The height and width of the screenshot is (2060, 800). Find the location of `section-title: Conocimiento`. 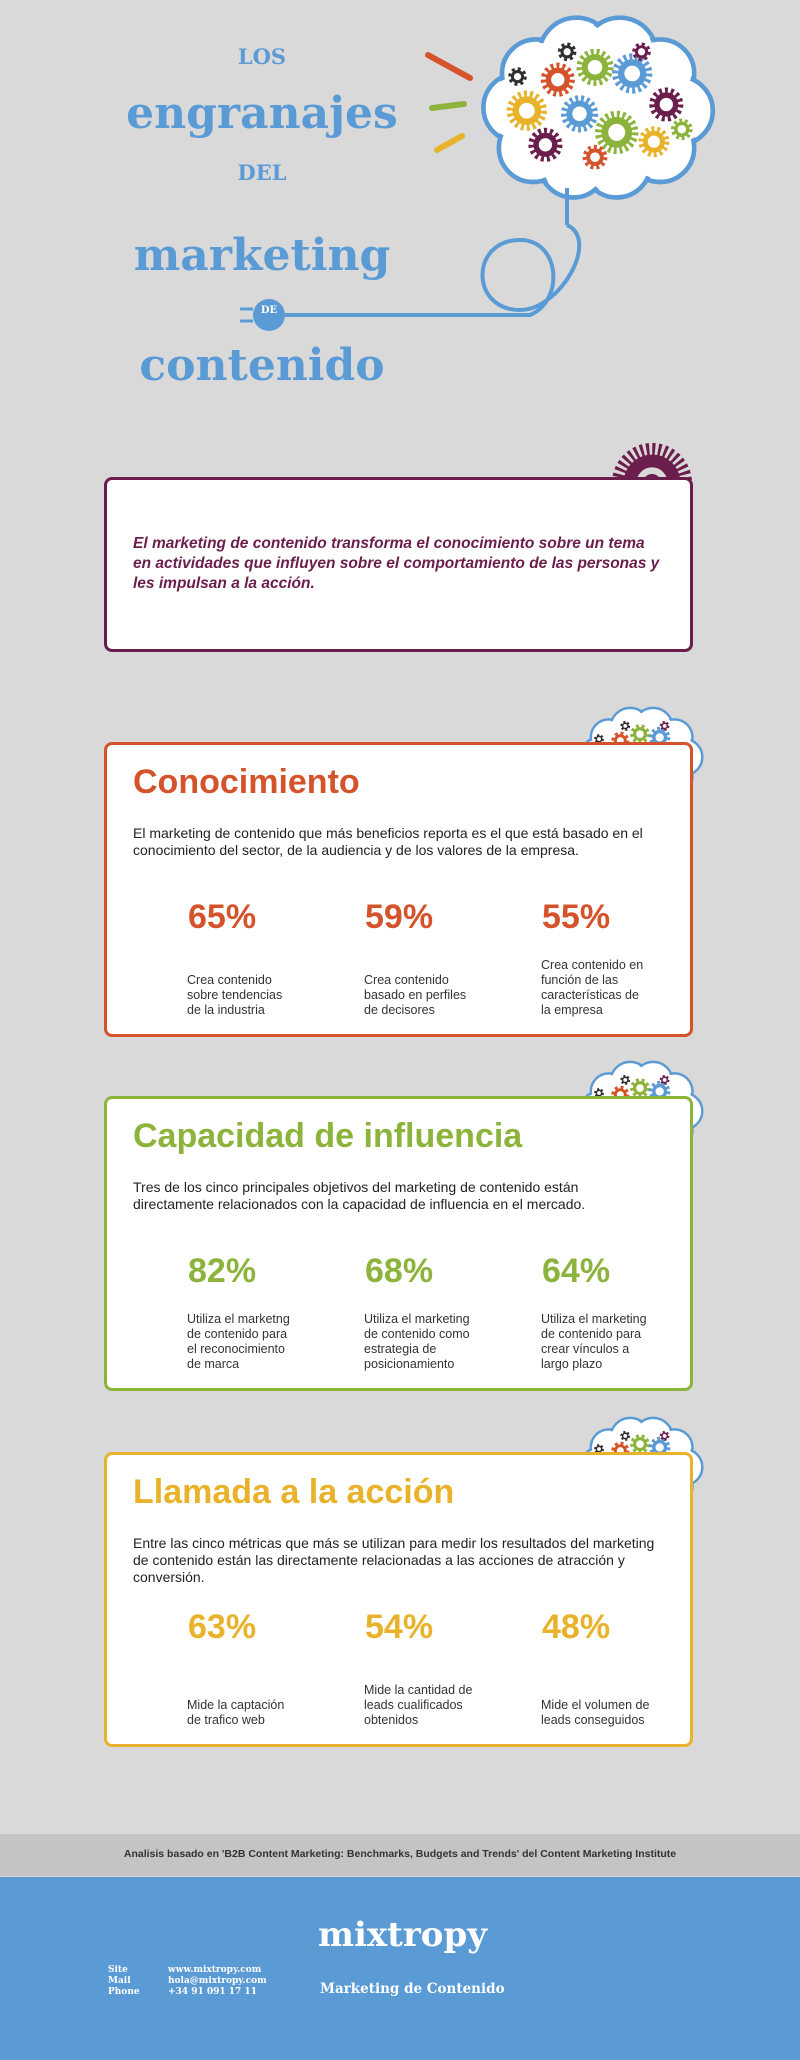

section-title: Conocimiento is located at coordinates (246, 782).